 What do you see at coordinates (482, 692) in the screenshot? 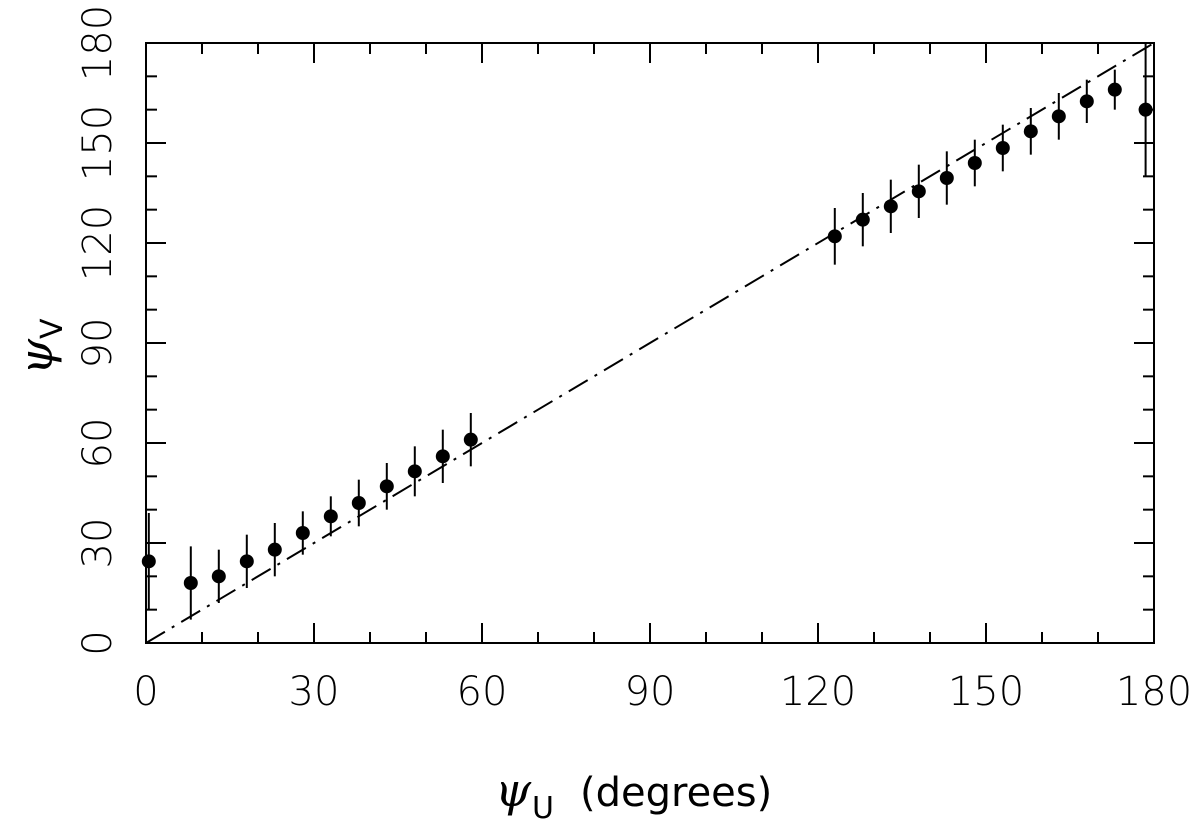
I see `x-tick-label: 60` at bounding box center [482, 692].